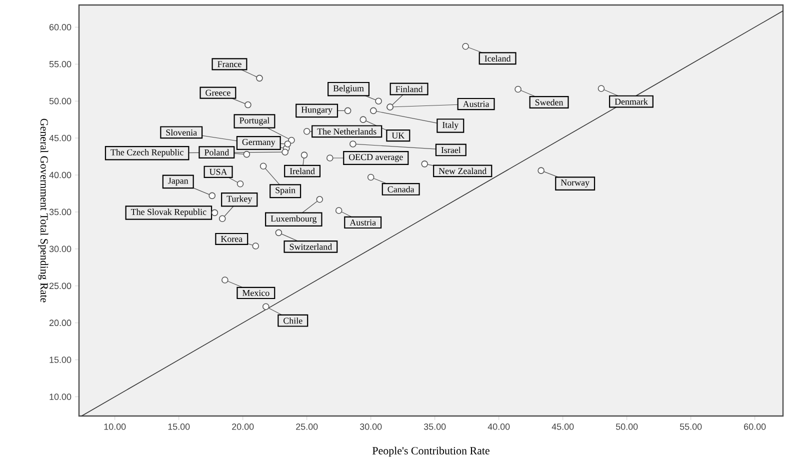  I want to click on y-tick-label: 35.00, so click(60, 212).